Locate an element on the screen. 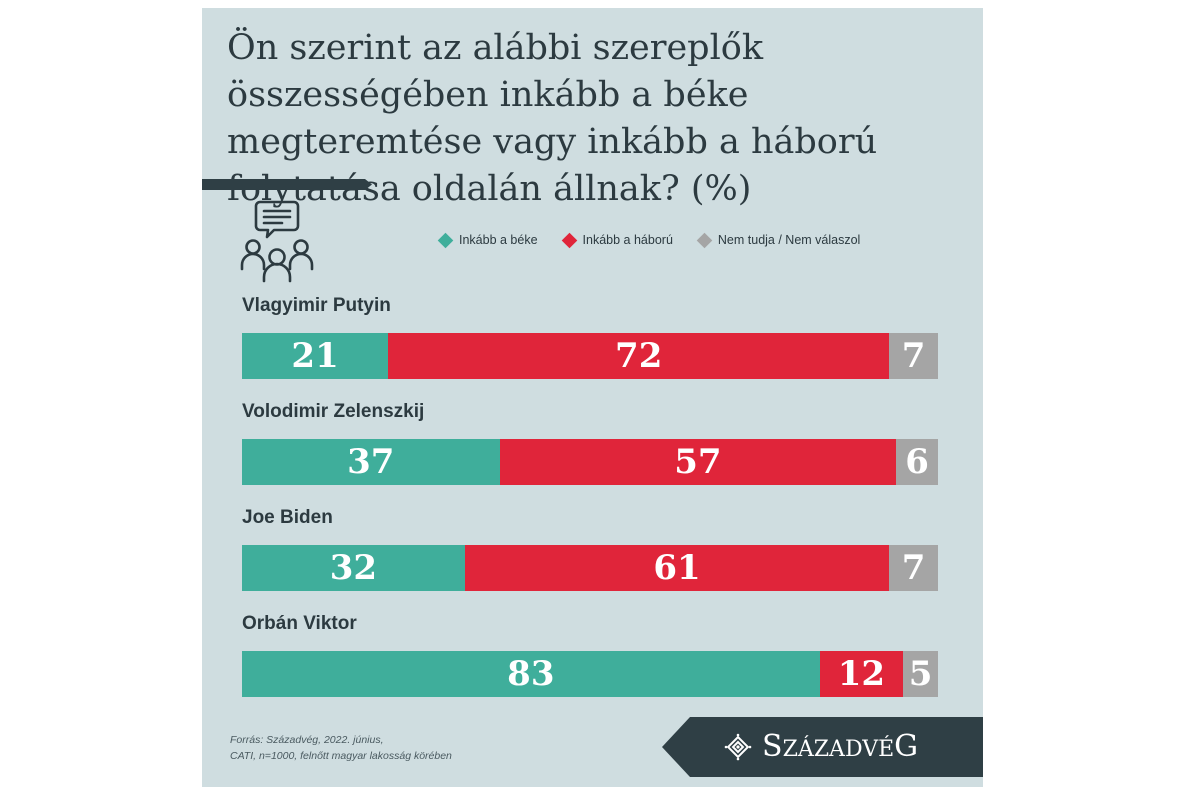  legend-item-peace: Inkább a béke is located at coordinates (487, 240).